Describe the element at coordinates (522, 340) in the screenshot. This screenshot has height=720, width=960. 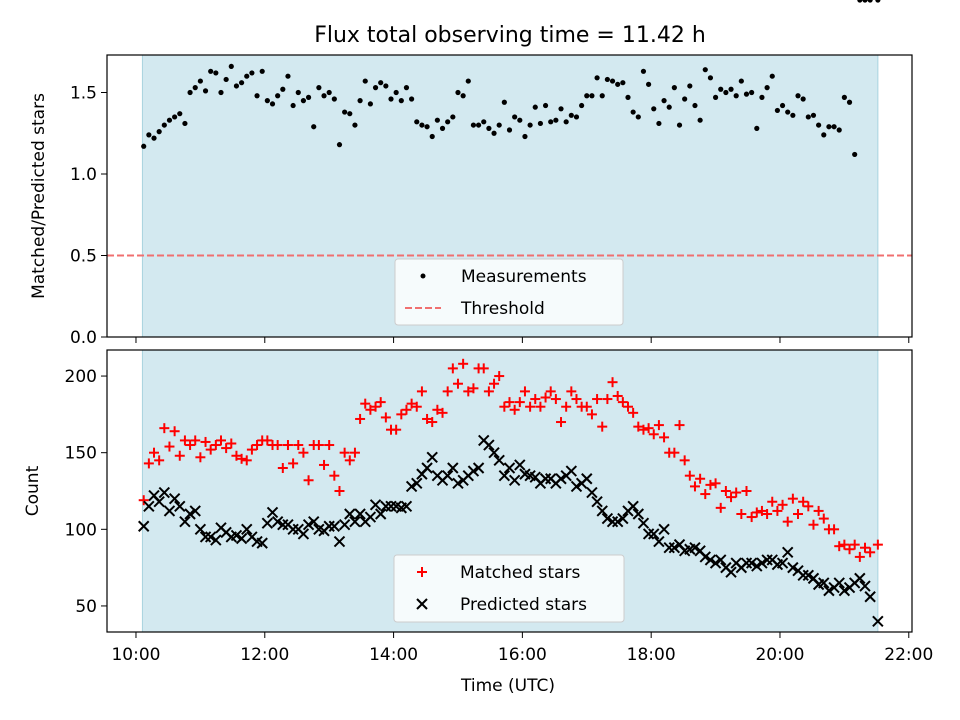
I see `x-axis-ticks-top-panel` at that location.